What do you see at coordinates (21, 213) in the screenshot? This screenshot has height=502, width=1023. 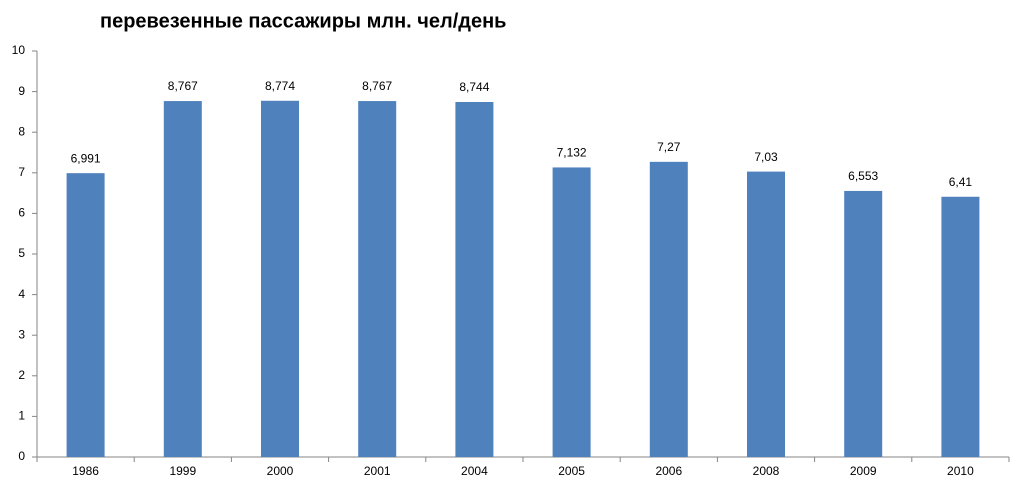 I see `y-tick-label: 6` at bounding box center [21, 213].